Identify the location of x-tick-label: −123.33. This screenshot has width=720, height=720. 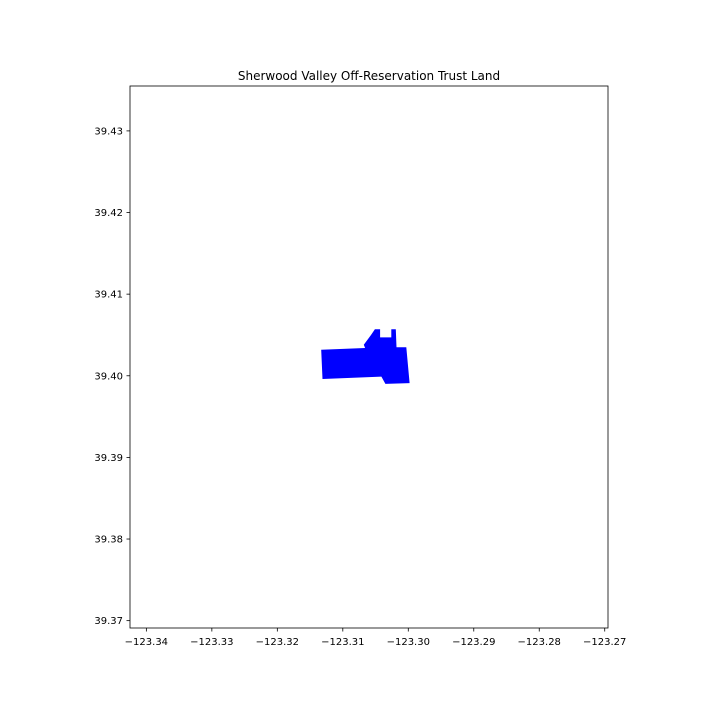
(211, 642).